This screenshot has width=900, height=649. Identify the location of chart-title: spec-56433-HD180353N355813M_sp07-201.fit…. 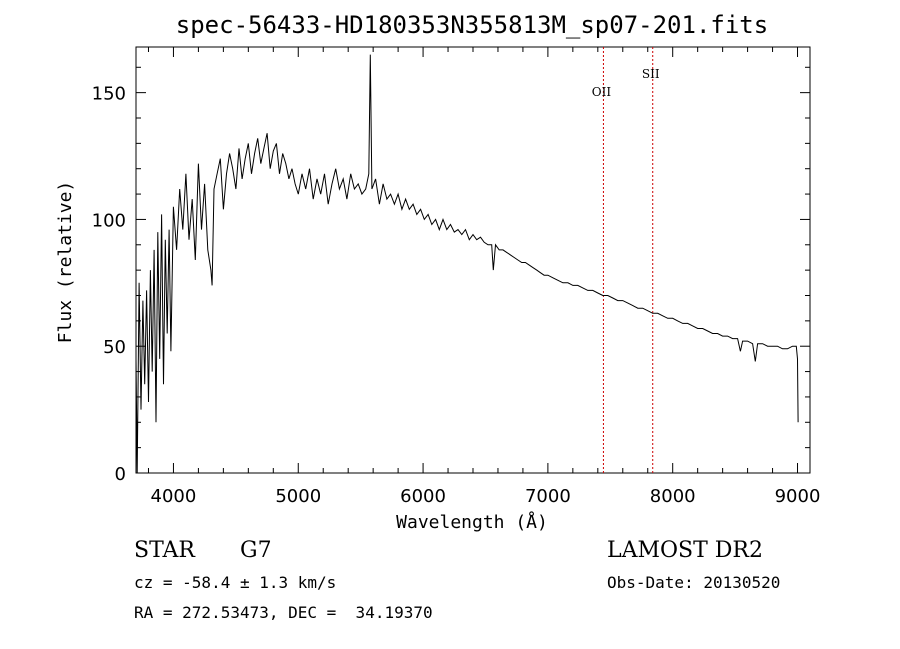
(472, 25).